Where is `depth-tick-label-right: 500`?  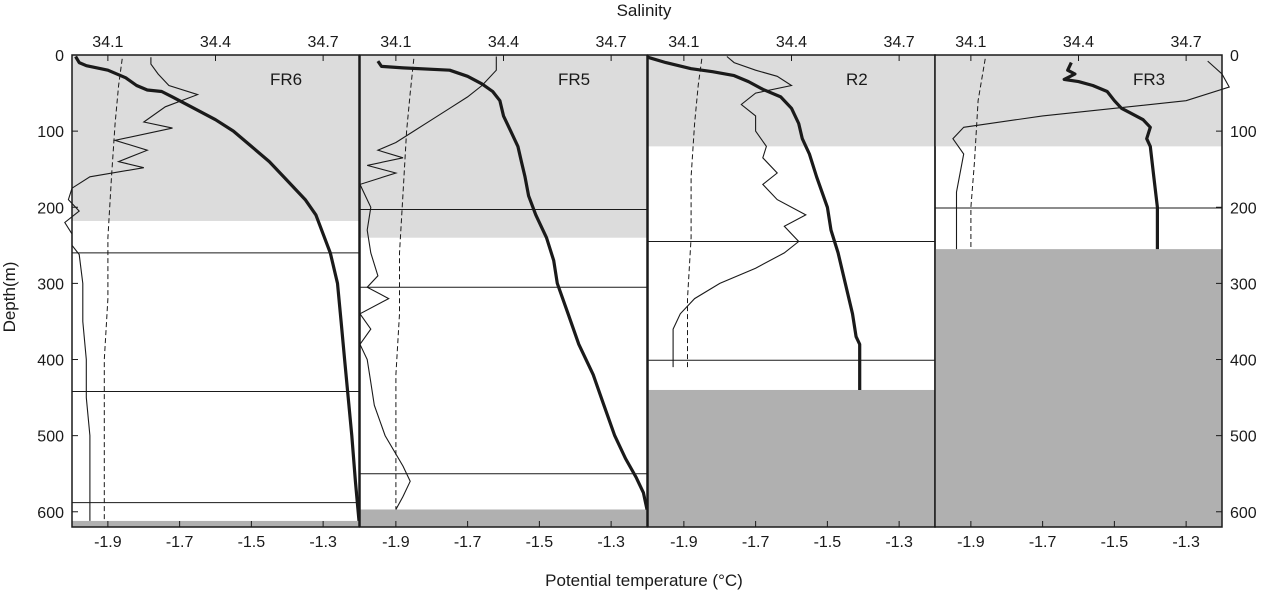
depth-tick-label-right: 500 is located at coordinates (1243, 437).